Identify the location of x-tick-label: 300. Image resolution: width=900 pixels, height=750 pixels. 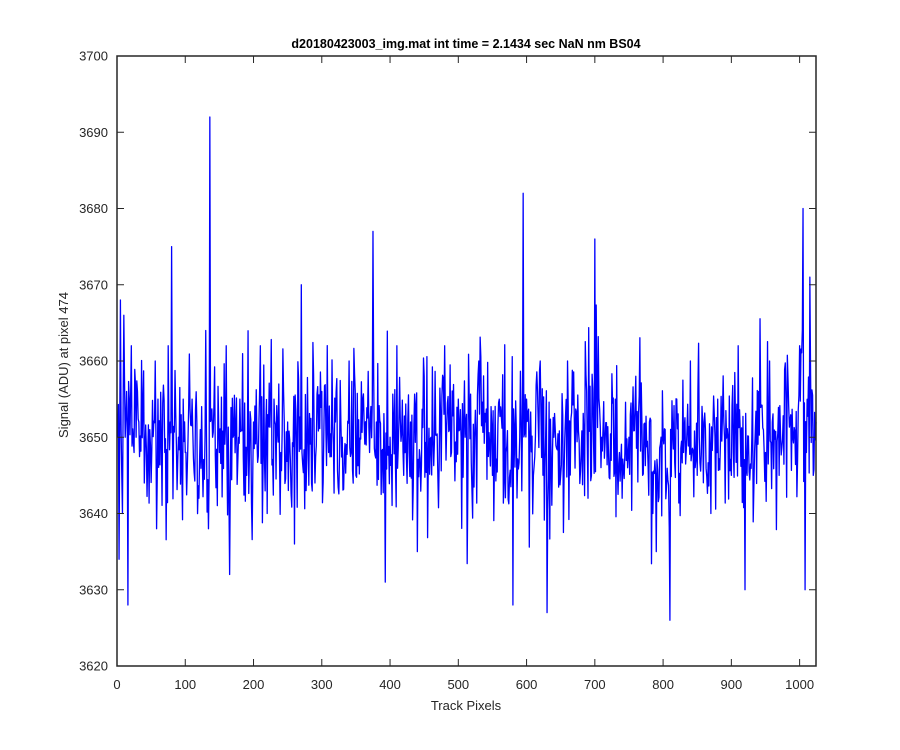
(322, 684).